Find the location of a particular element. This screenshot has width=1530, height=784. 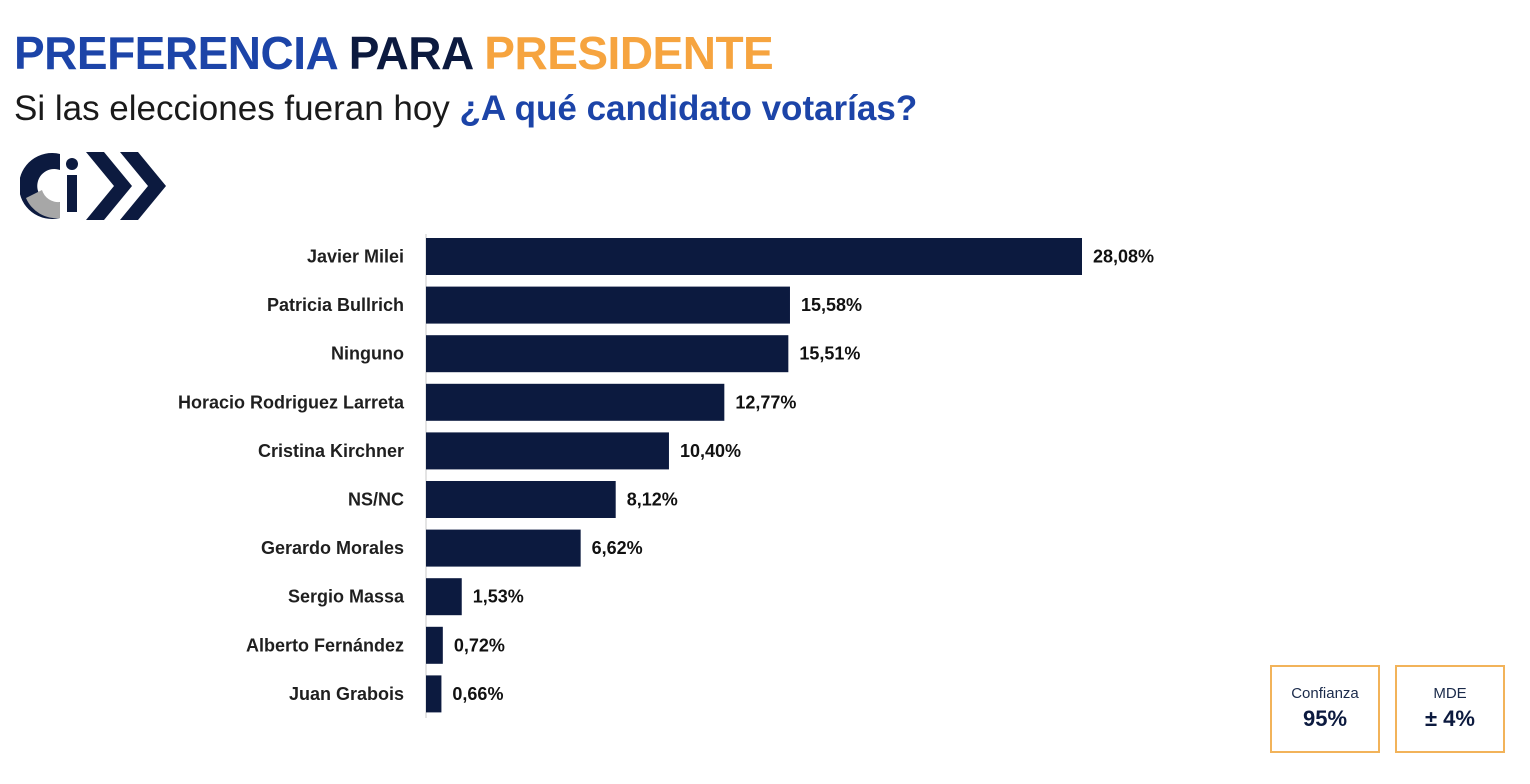

value-label: 6,62% is located at coordinates (617, 548).